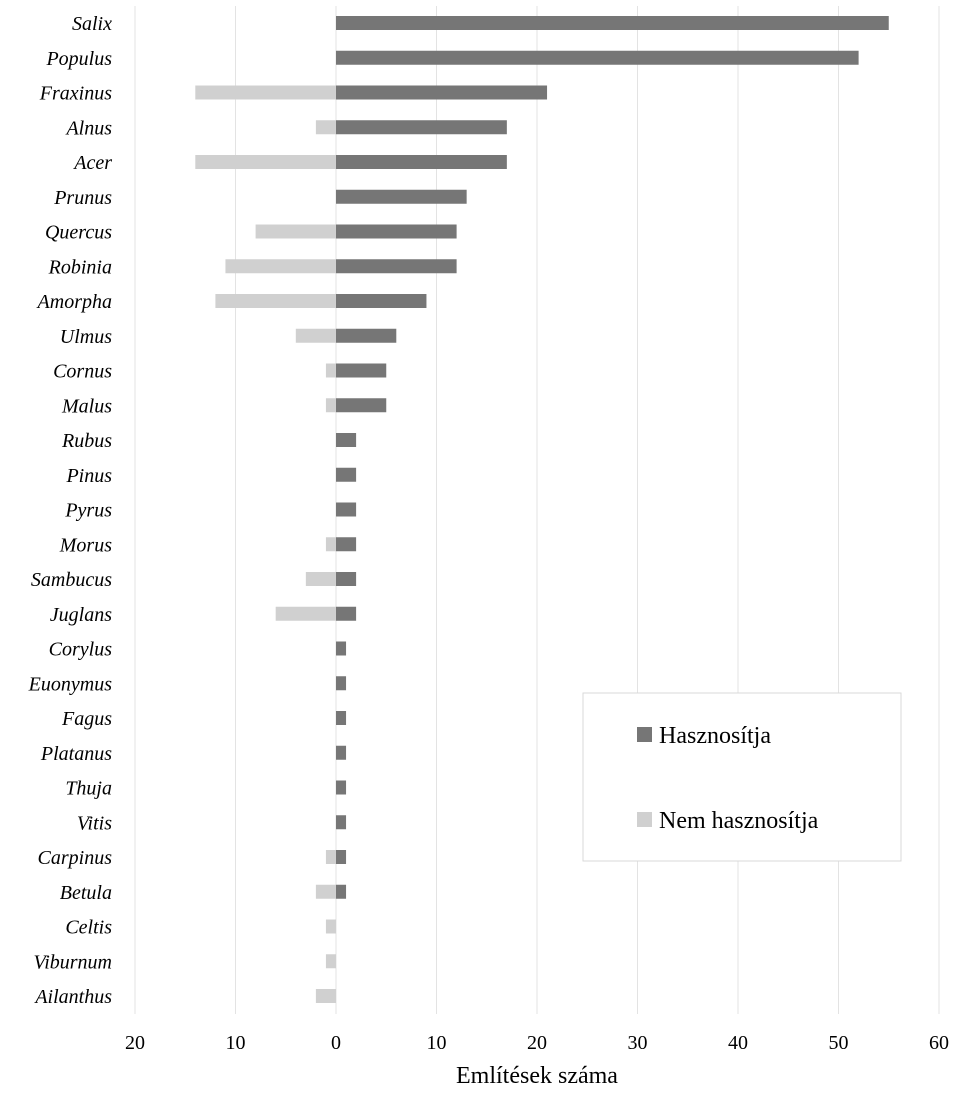 This screenshot has width=953, height=1093. I want to click on bar-nem-hasznositja-betula, so click(325, 891).